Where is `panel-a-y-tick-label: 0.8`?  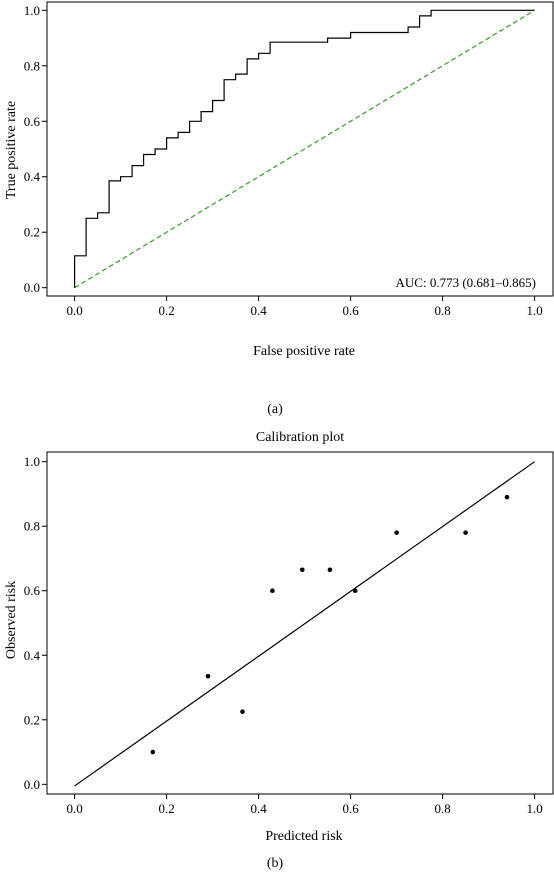
panel-a-y-tick-label: 0.8 is located at coordinates (32, 65).